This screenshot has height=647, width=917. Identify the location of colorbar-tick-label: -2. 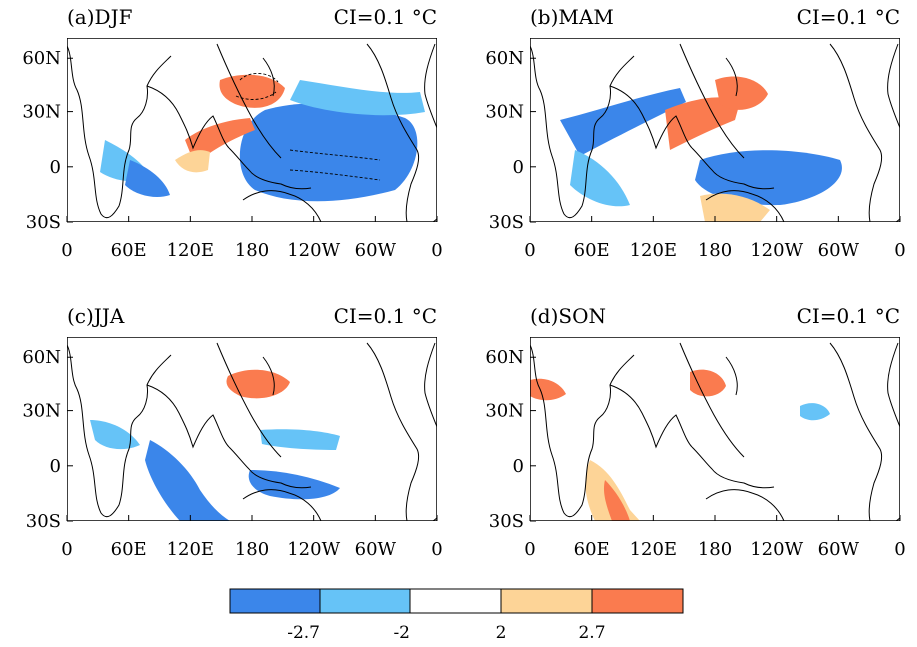
(401, 633).